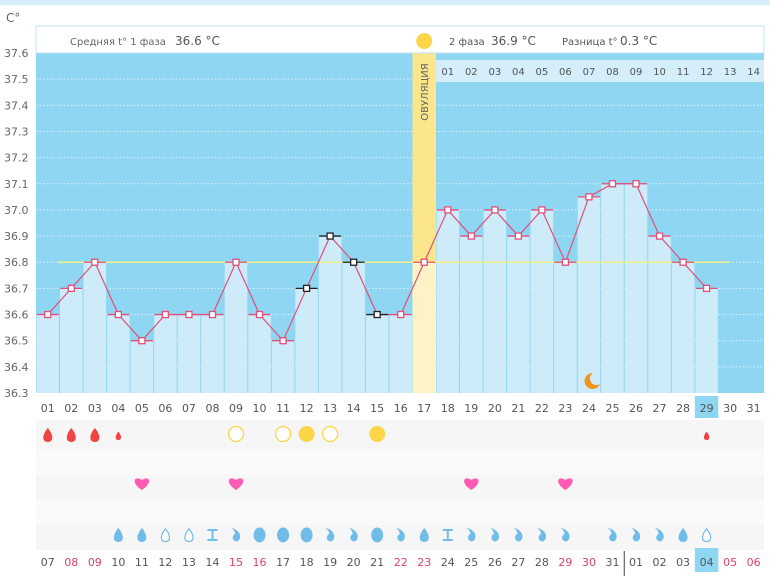 The image size is (770, 584). Describe the element at coordinates (565, 408) in the screenshot. I see `cycle-day-label: 23` at that location.